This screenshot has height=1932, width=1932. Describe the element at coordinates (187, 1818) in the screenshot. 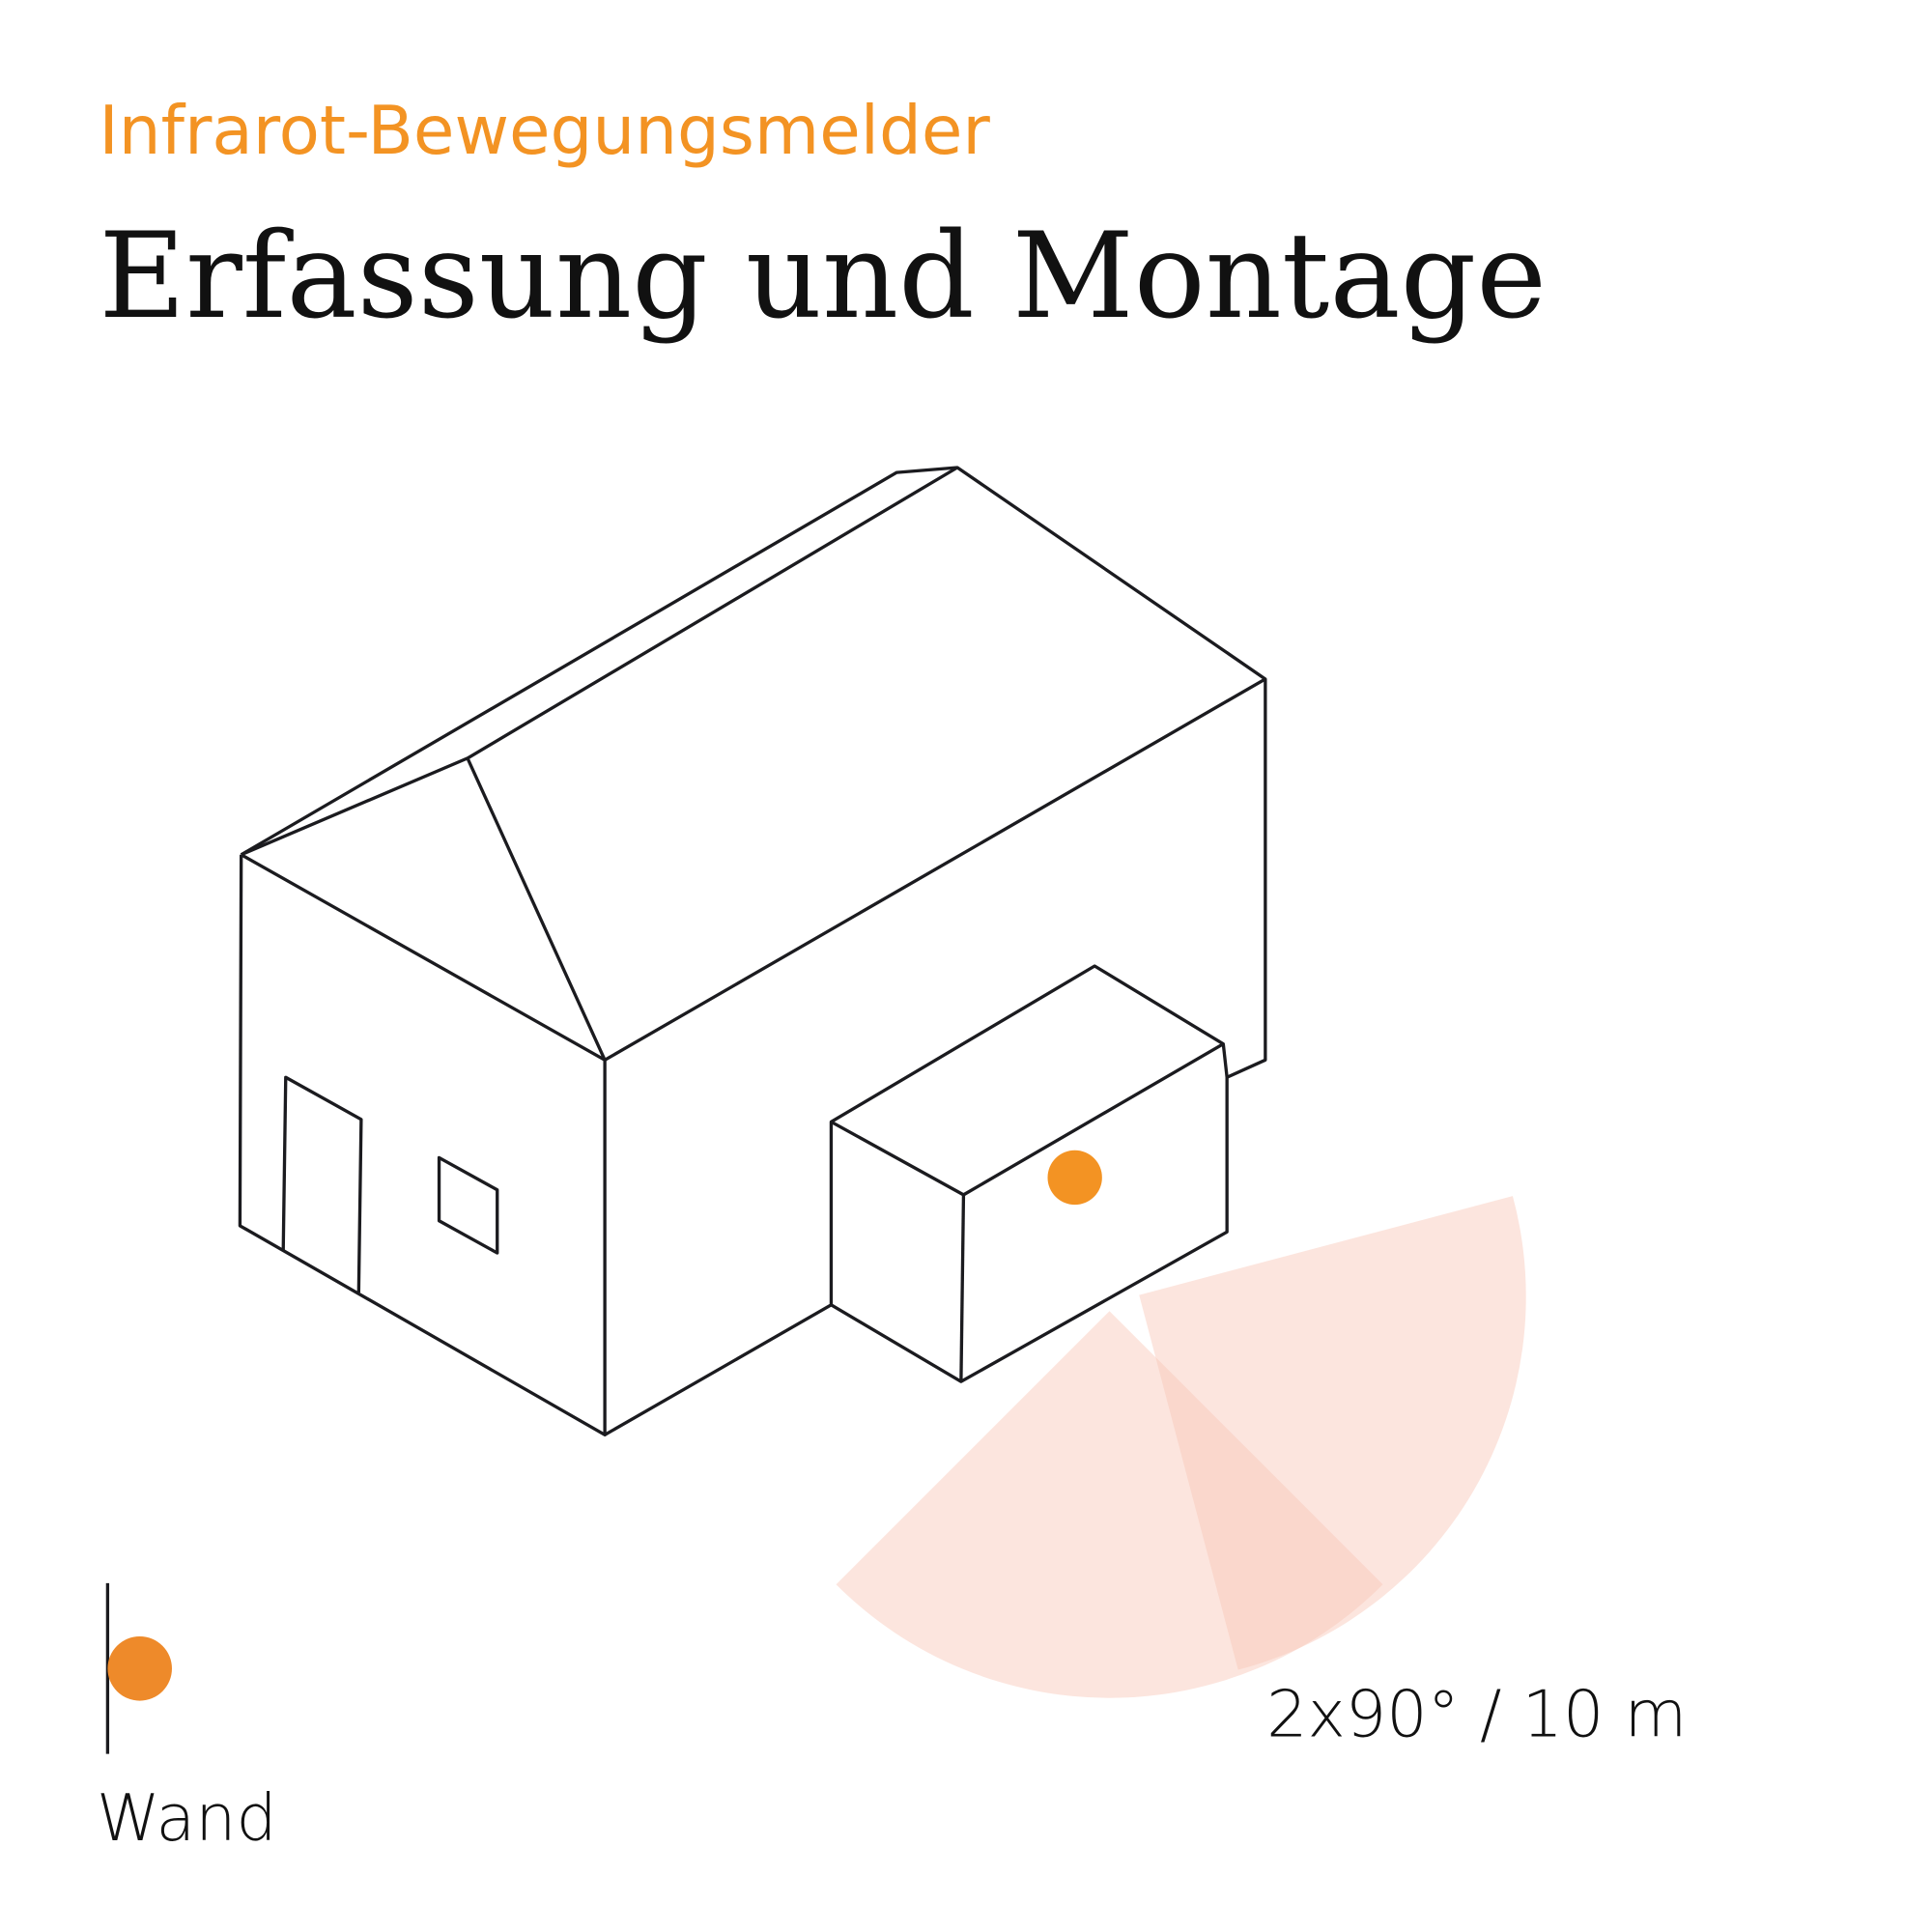

I see `mount-label: Wand` at that location.